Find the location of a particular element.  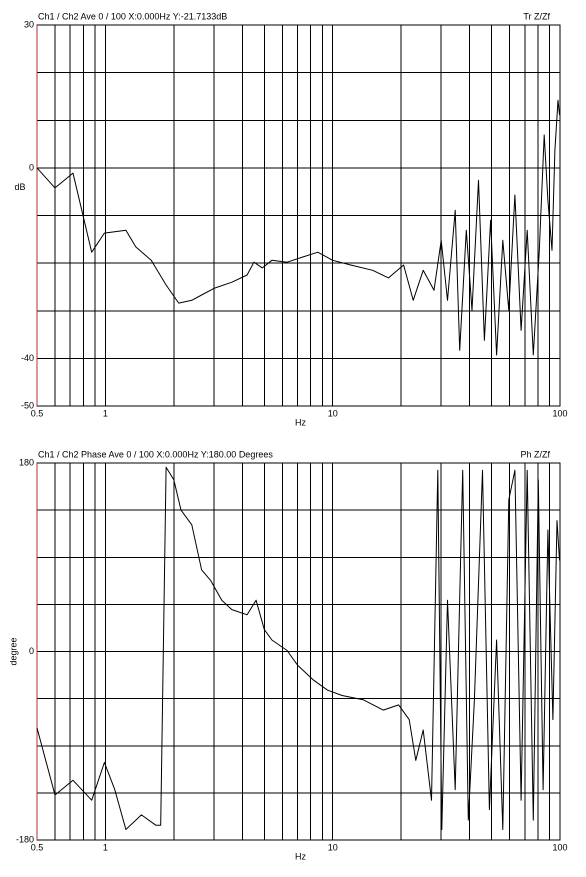

y-tick-label: 180 is located at coordinates (26, 462).